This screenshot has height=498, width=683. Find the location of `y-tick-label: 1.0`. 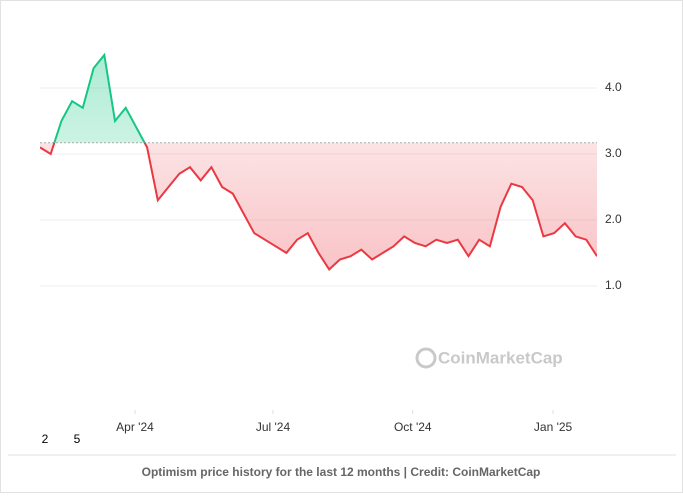

y-tick-label: 1.0 is located at coordinates (613, 285).